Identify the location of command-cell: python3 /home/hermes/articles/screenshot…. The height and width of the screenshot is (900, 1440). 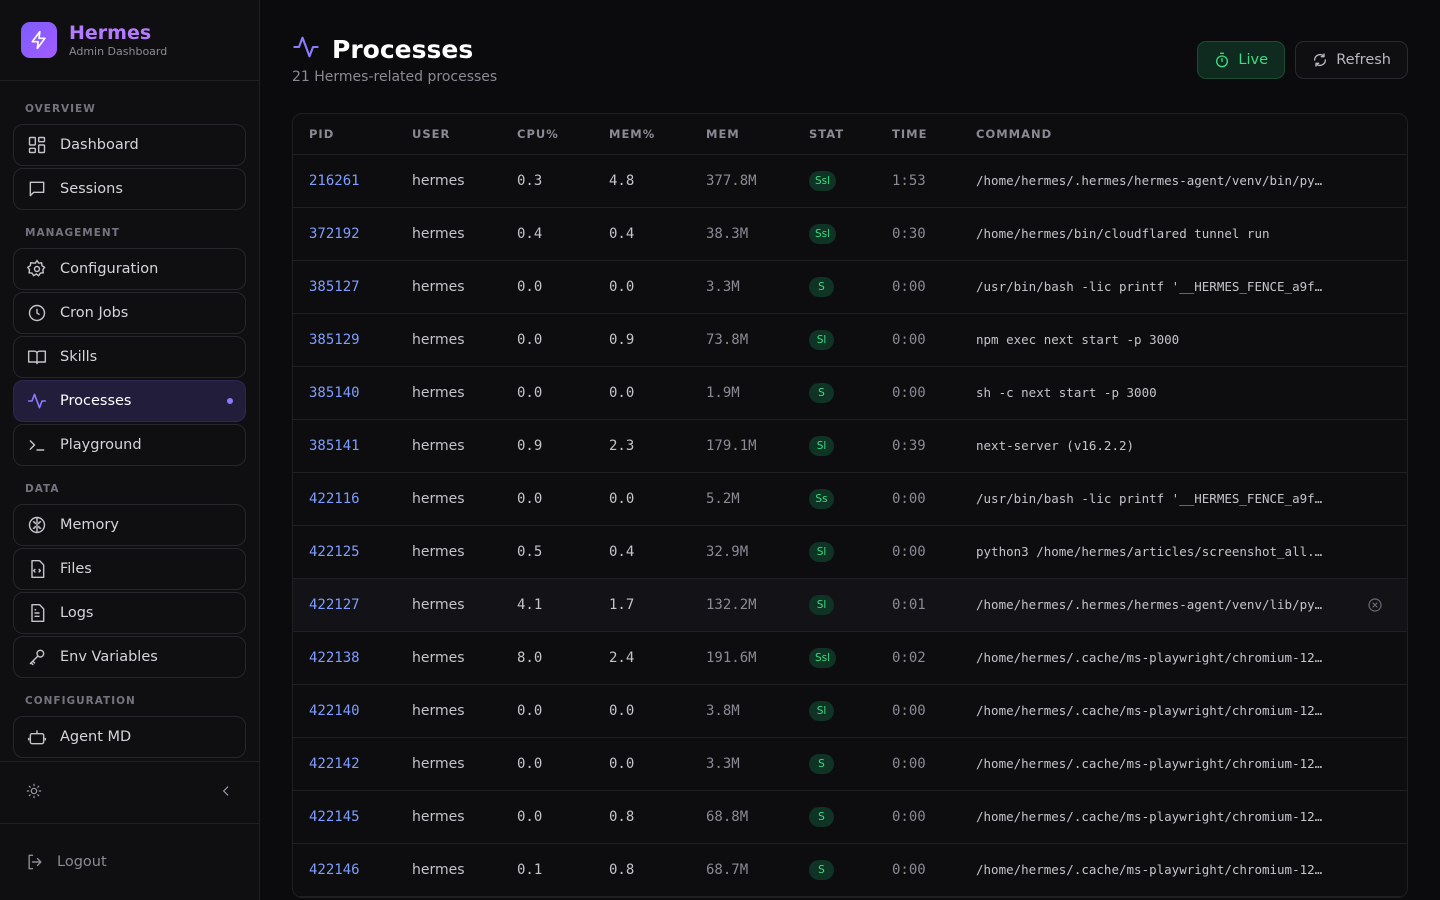
(1143, 552).